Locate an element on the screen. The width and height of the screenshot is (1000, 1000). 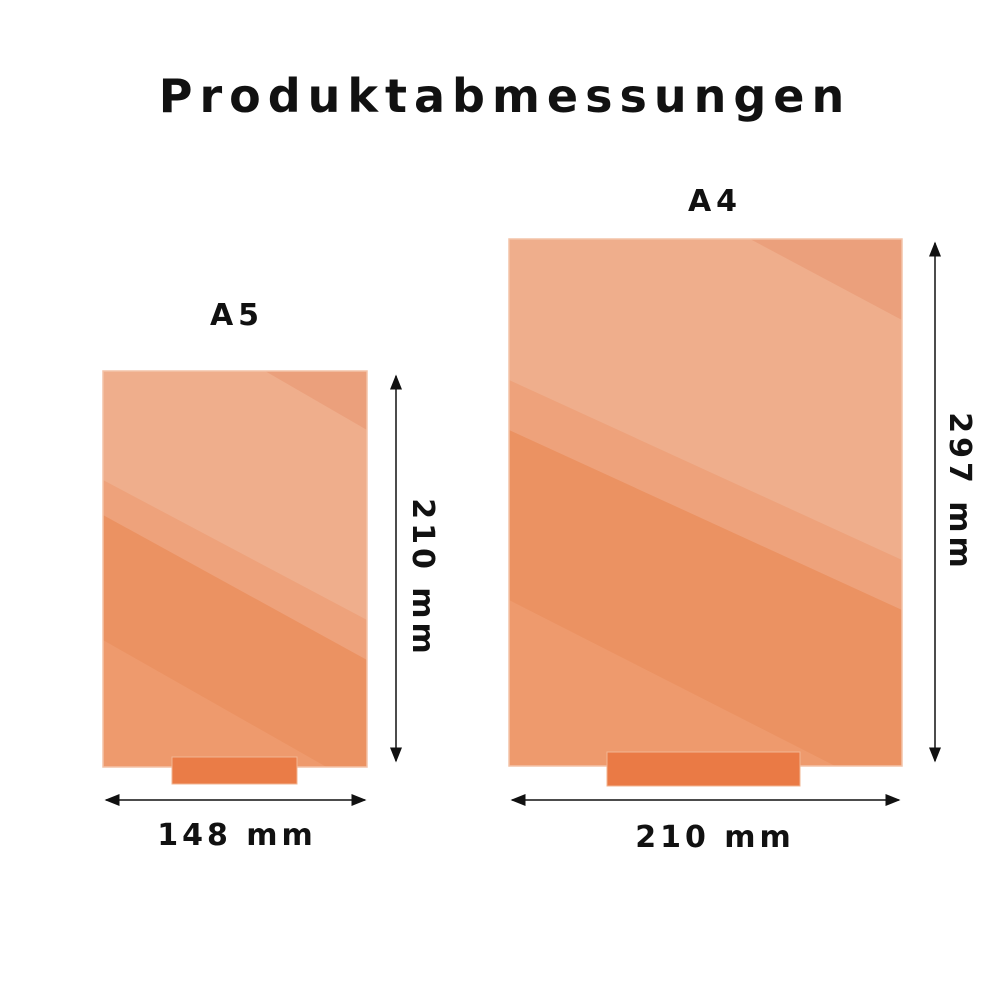
a4-width-label: 210 mm is located at coordinates (715, 837).